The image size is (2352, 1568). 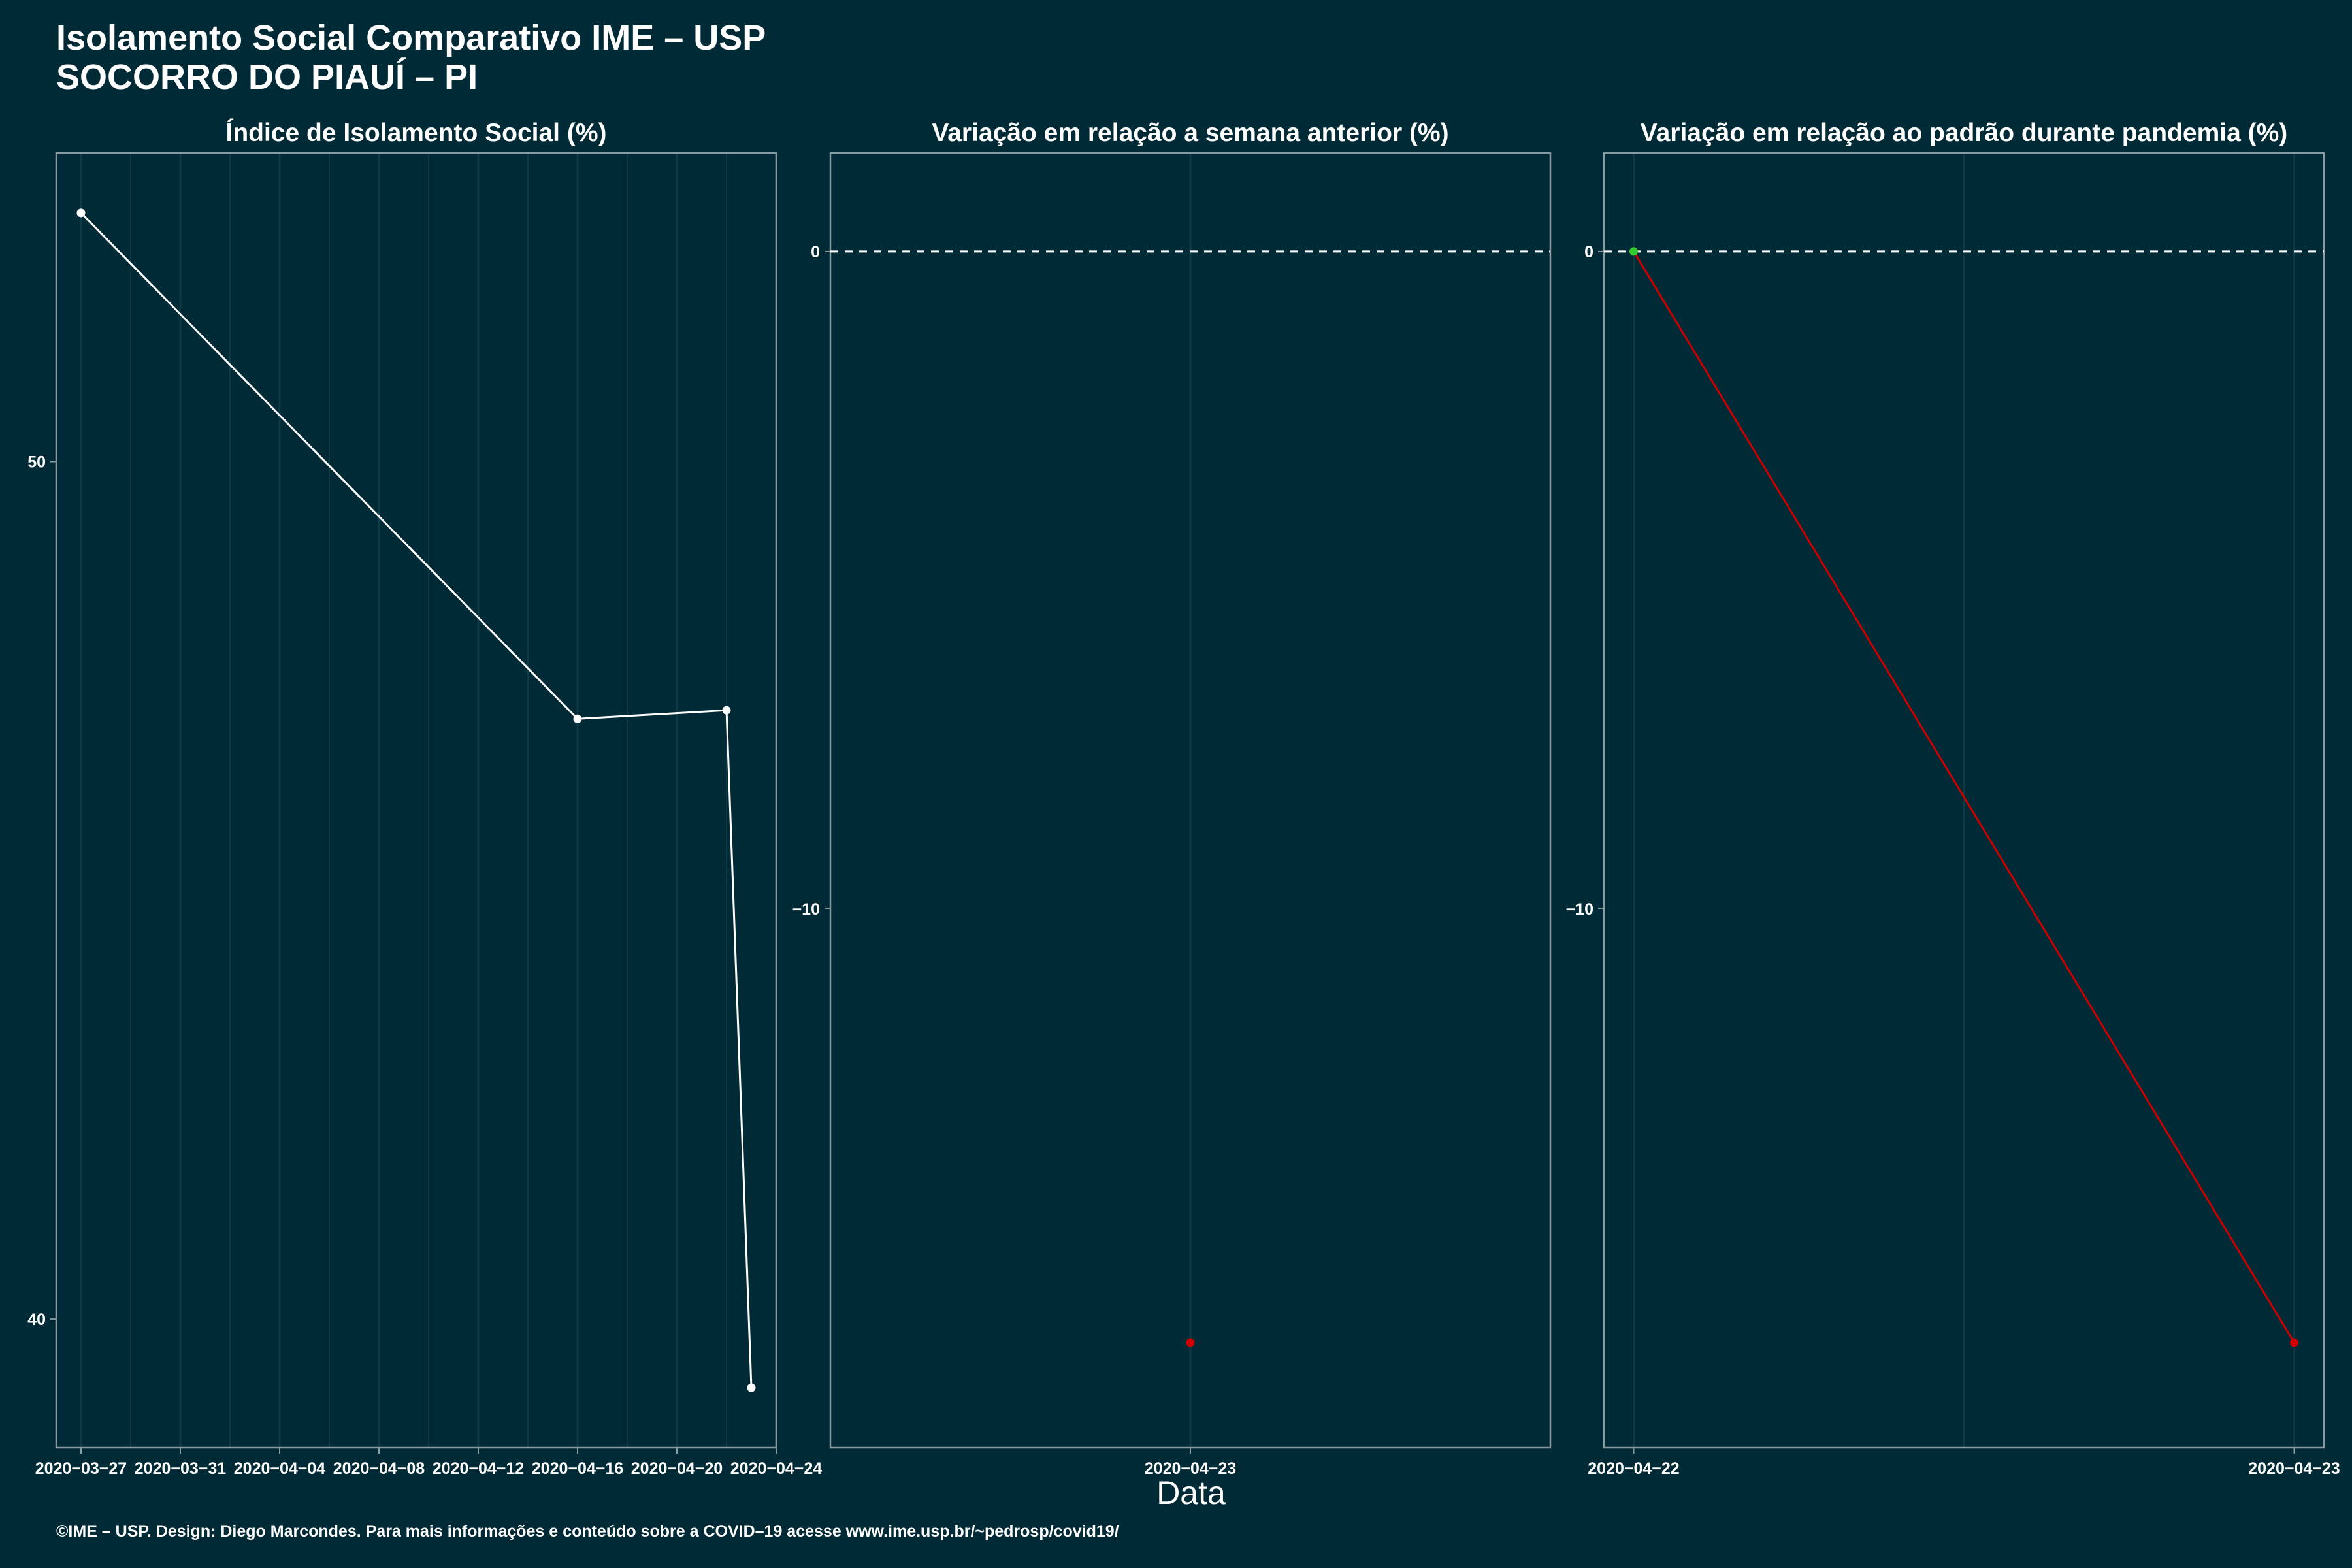 I want to click on x-tick-label: 2020−04−20, so click(x=677, y=1469).